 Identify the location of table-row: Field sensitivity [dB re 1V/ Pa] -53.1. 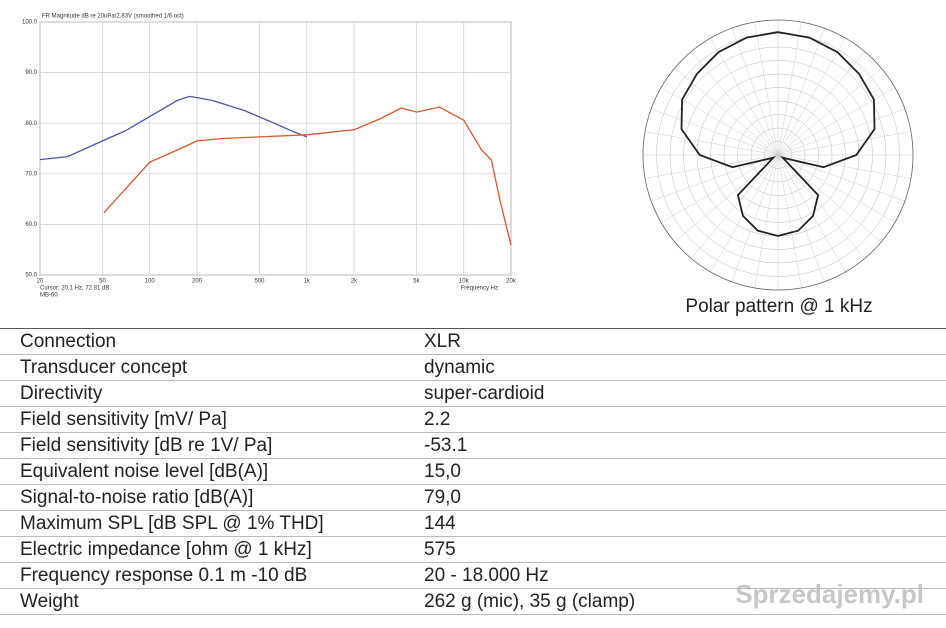
(473, 445).